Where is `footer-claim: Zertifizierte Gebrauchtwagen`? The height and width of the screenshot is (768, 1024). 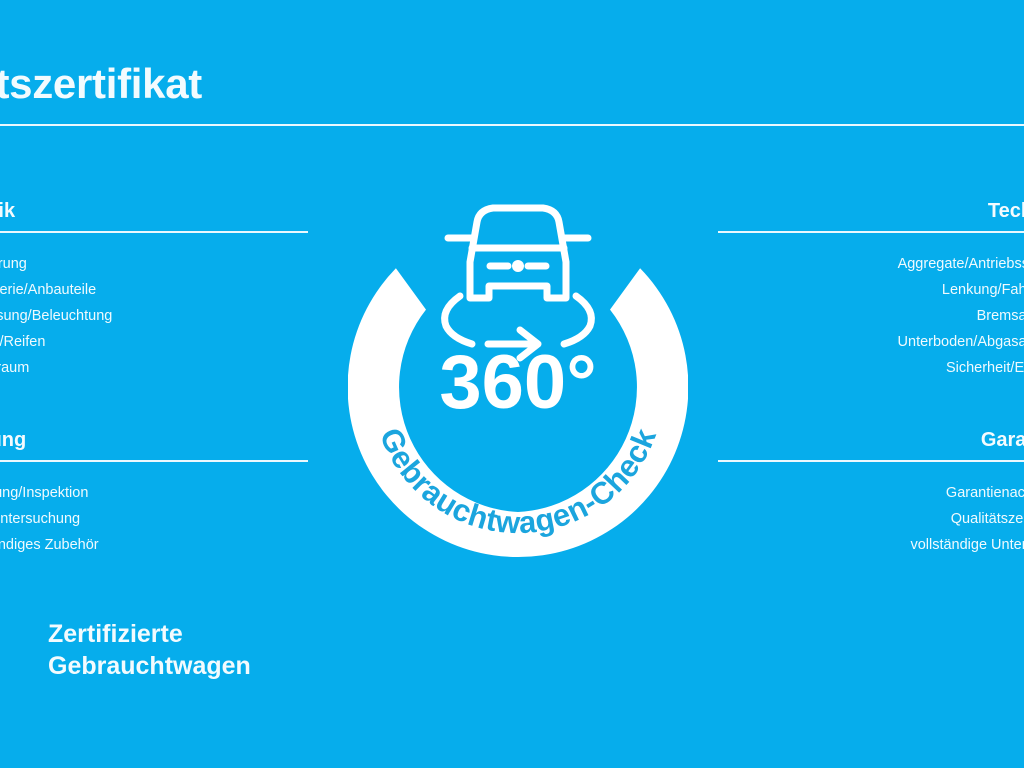
footer-claim: Zertifizierte Gebrauchtwagen is located at coordinates (149, 650).